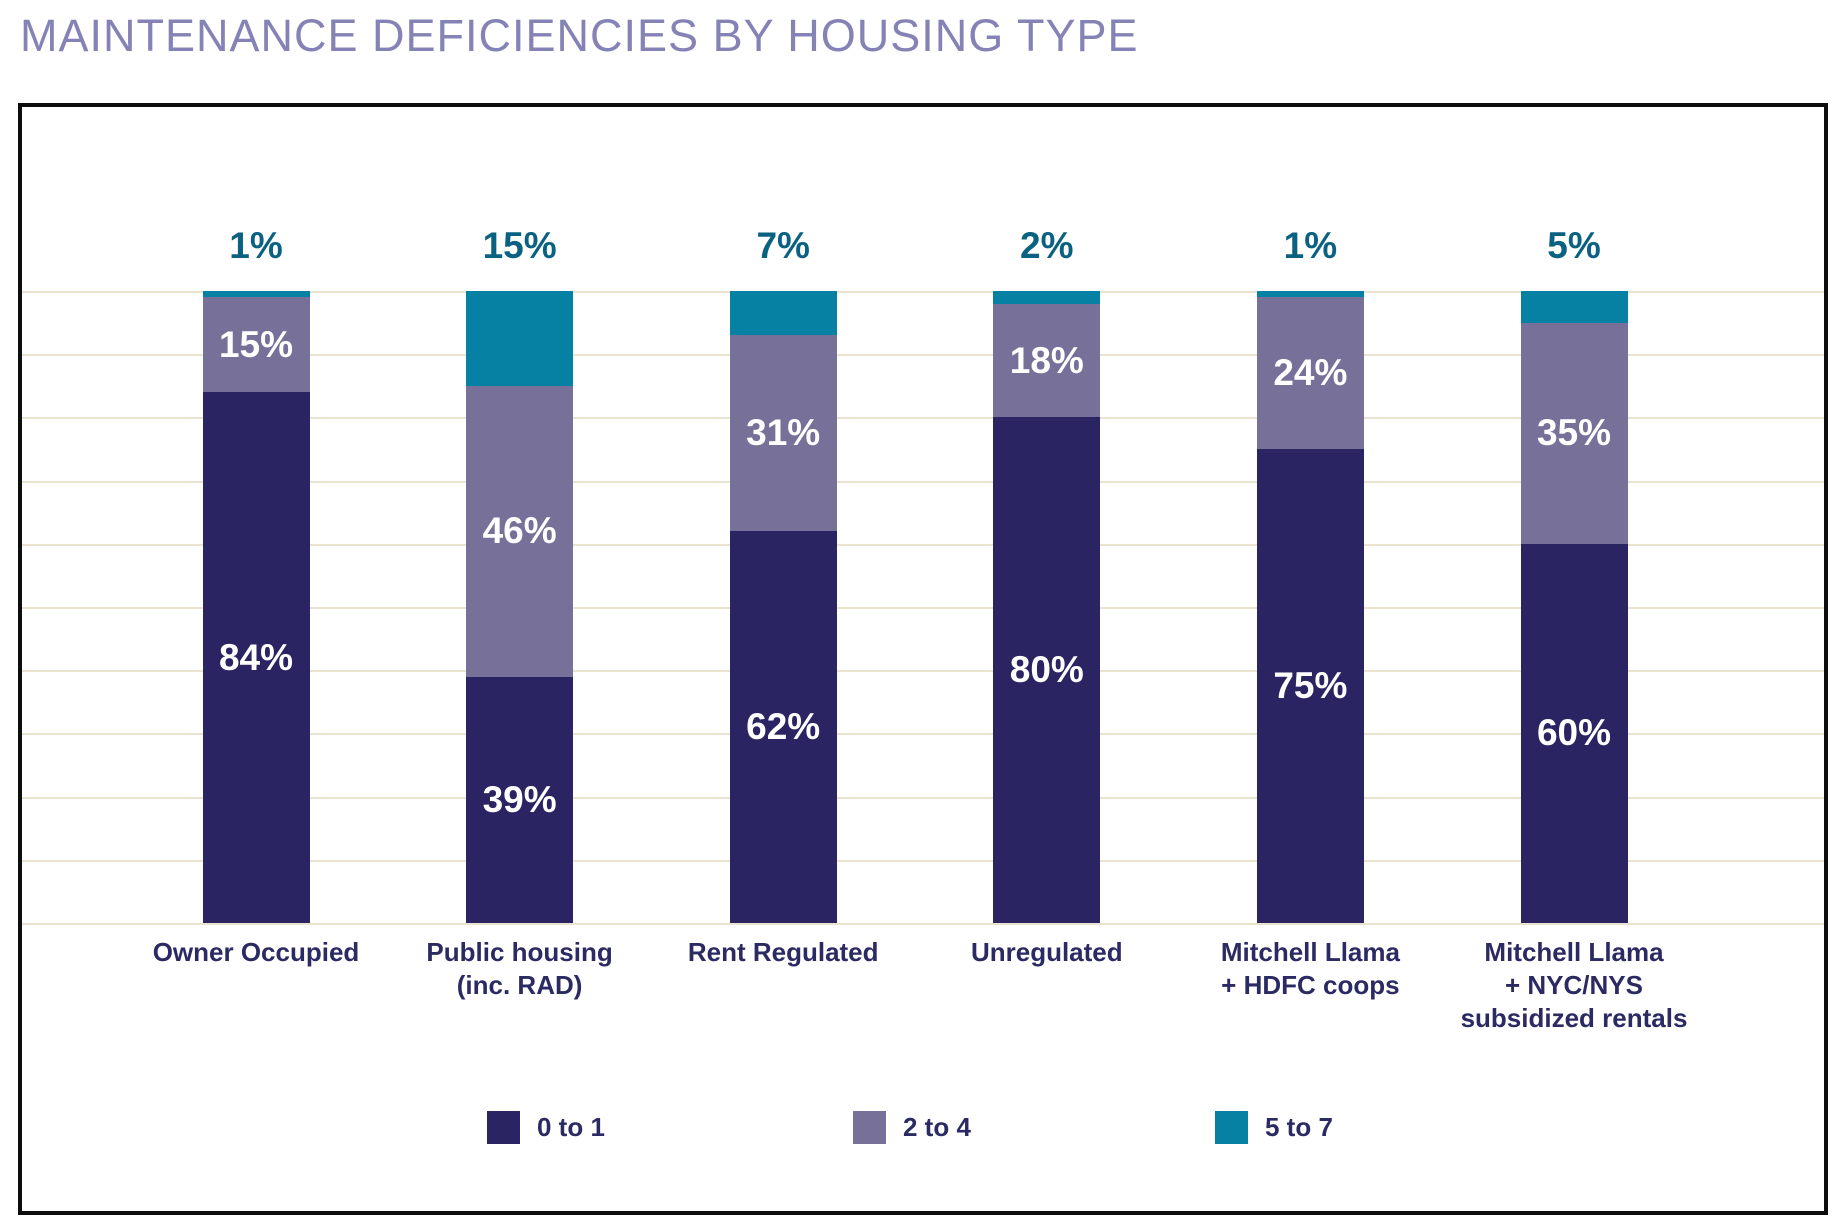 The height and width of the screenshot is (1232, 1846). I want to click on category-label: Public housing (inc. RAD), so click(519, 968).